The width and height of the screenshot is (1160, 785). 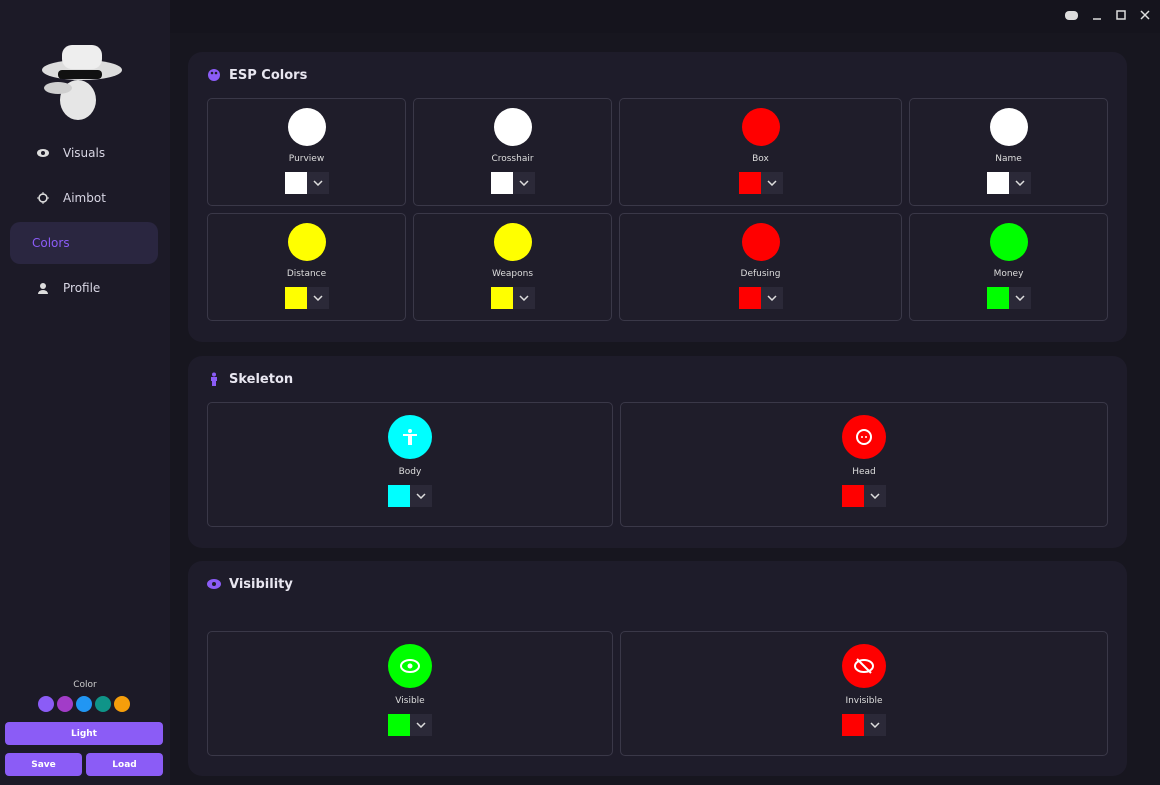 I want to click on color-label: Money, so click(x=1008, y=274).